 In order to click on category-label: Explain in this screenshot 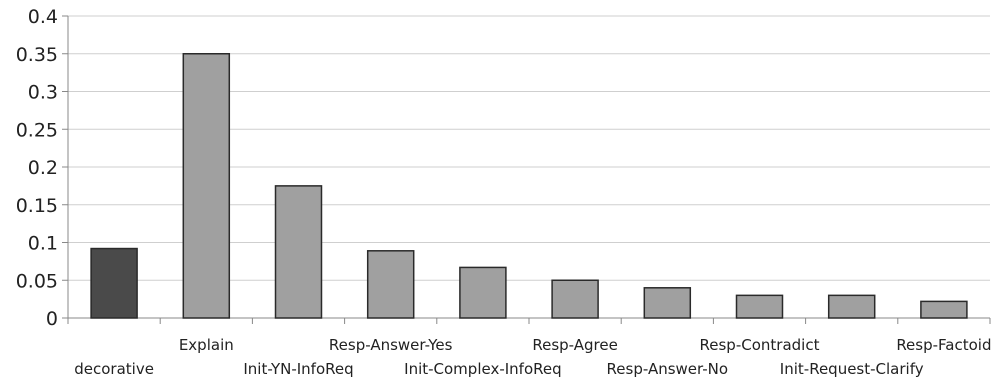, I will do `click(206, 345)`.